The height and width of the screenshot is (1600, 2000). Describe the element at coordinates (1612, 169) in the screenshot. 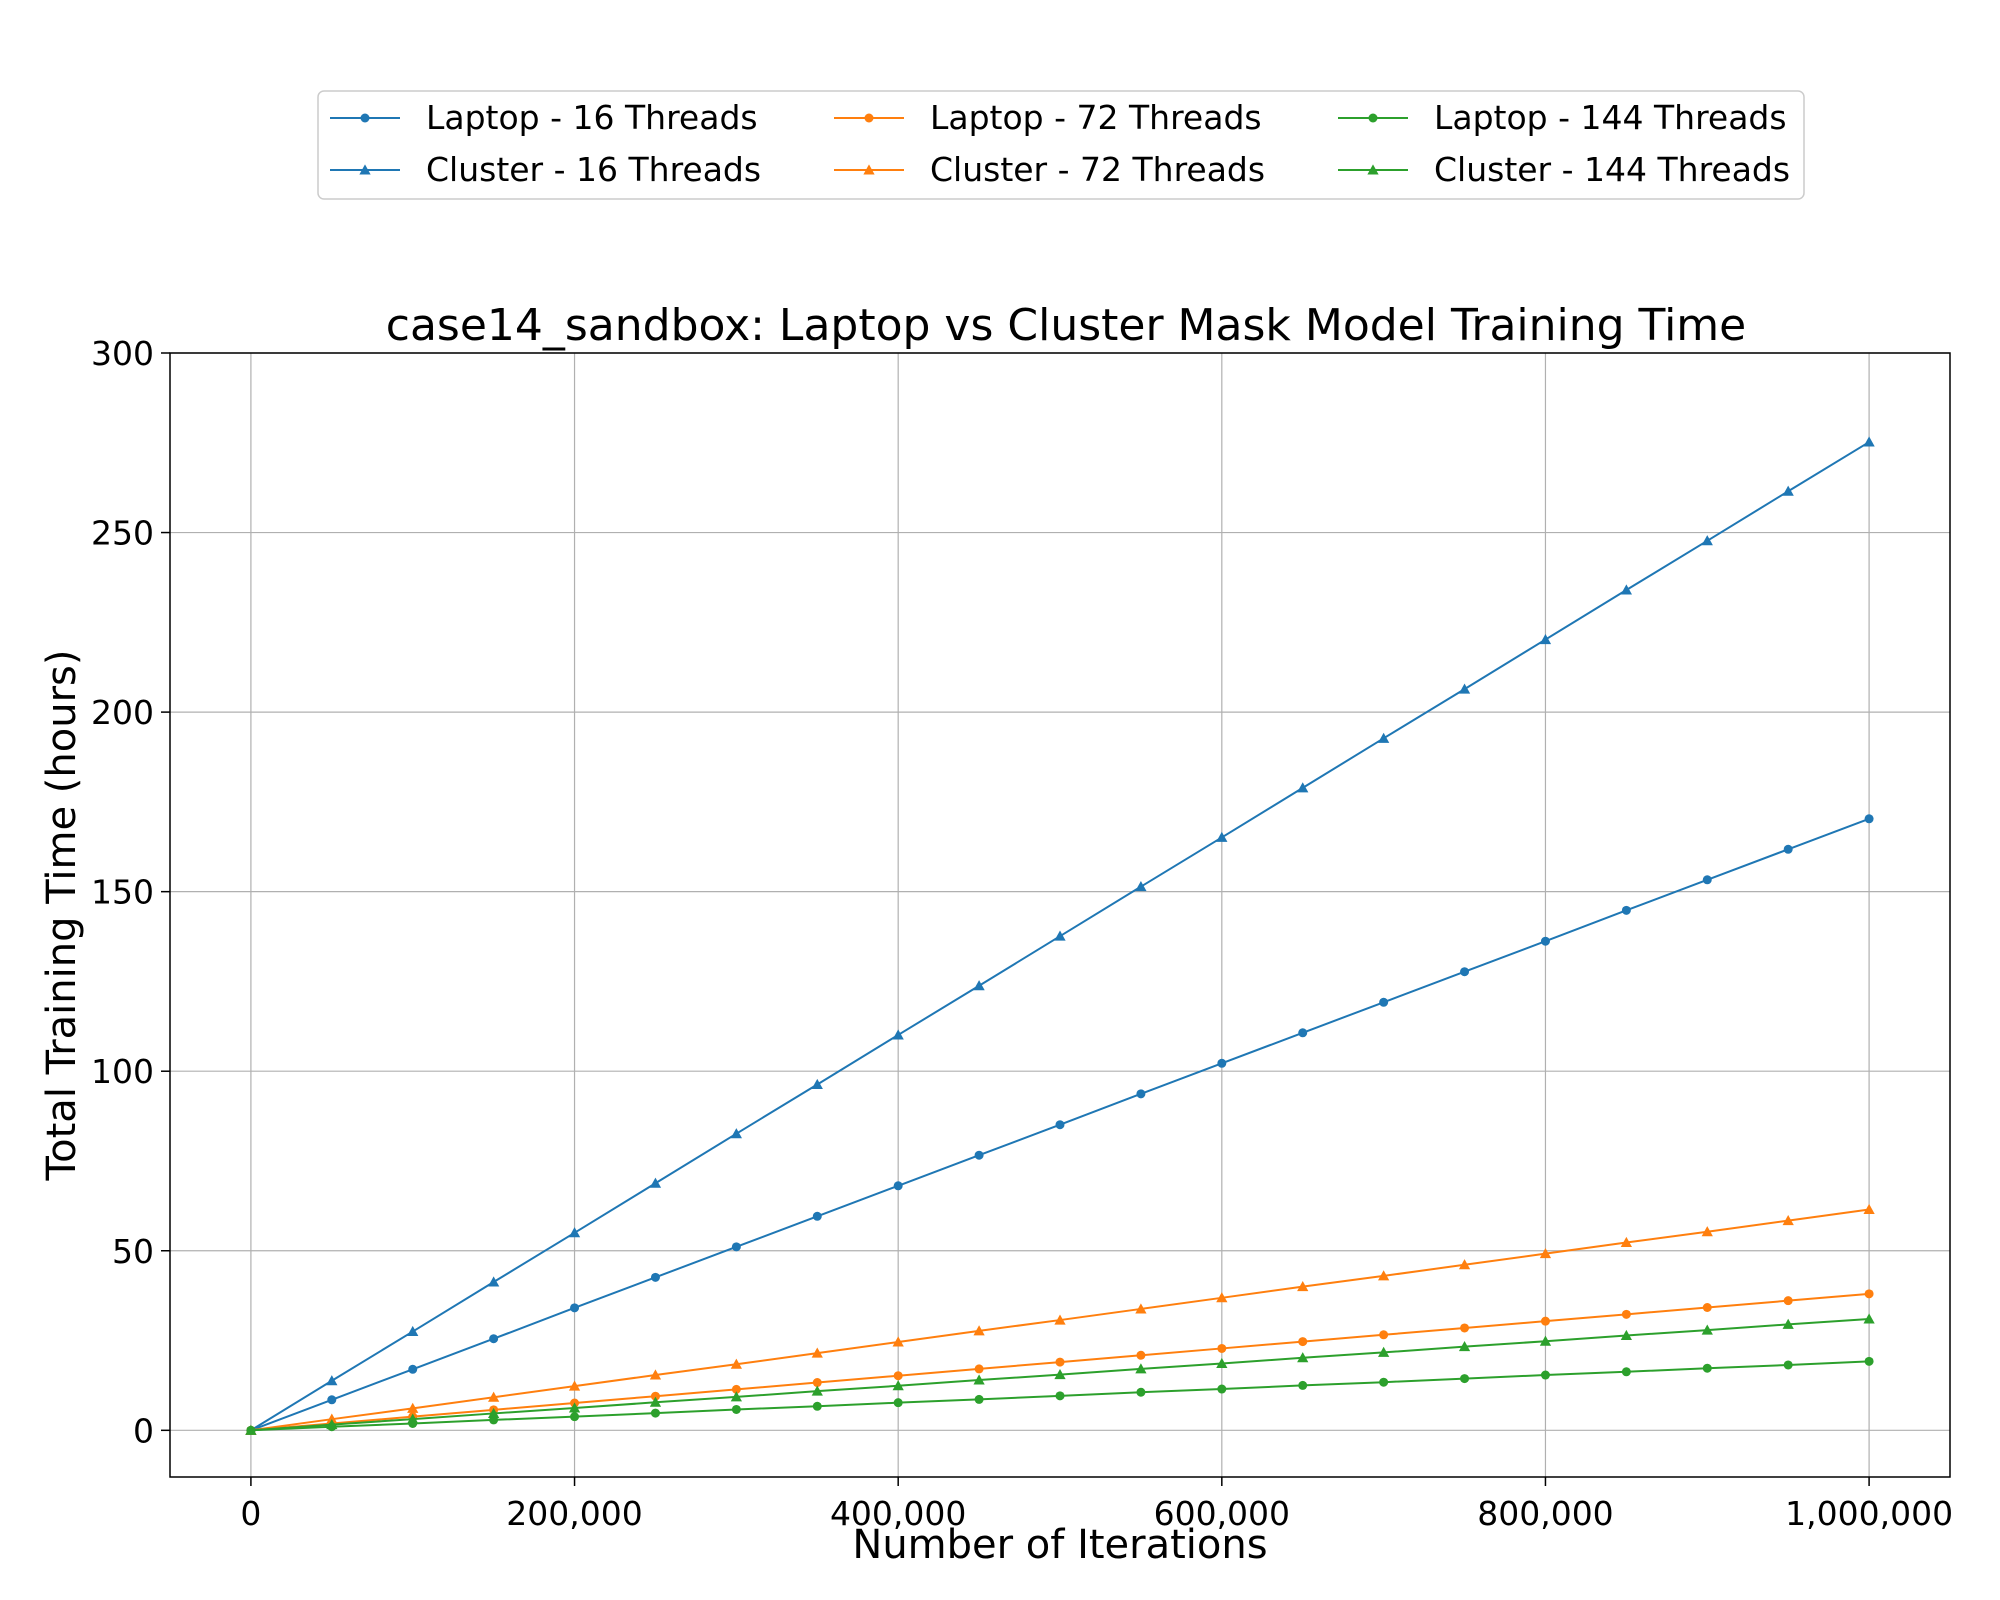

I see `legend-label-5: Cluster - 144 Threads` at that location.